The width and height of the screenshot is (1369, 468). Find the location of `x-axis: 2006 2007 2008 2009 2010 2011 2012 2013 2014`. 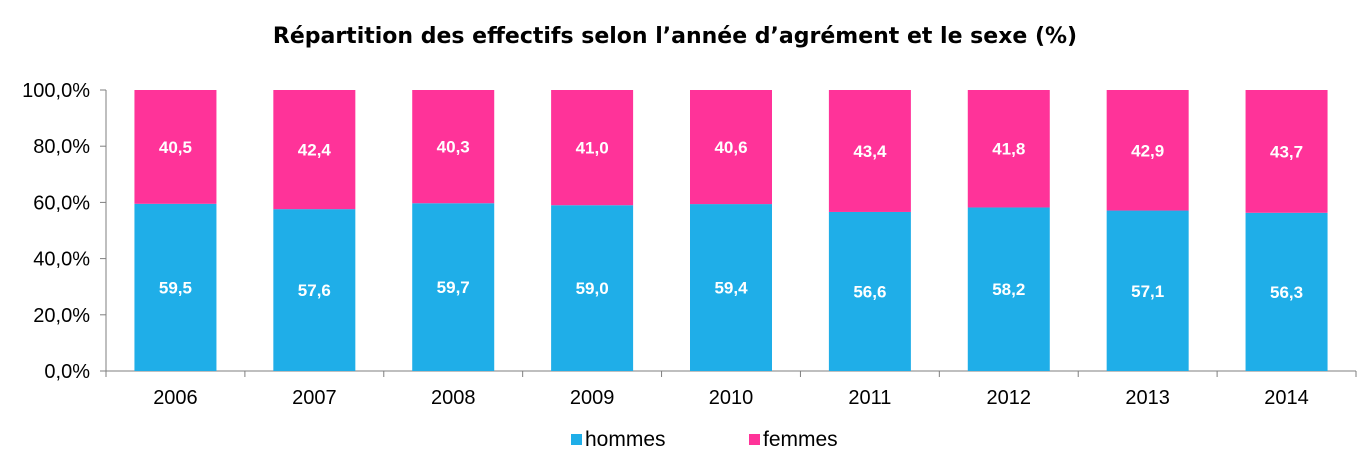

x-axis: 2006 2007 2008 2009 2010 2011 2012 2013 2014 is located at coordinates (731, 389).